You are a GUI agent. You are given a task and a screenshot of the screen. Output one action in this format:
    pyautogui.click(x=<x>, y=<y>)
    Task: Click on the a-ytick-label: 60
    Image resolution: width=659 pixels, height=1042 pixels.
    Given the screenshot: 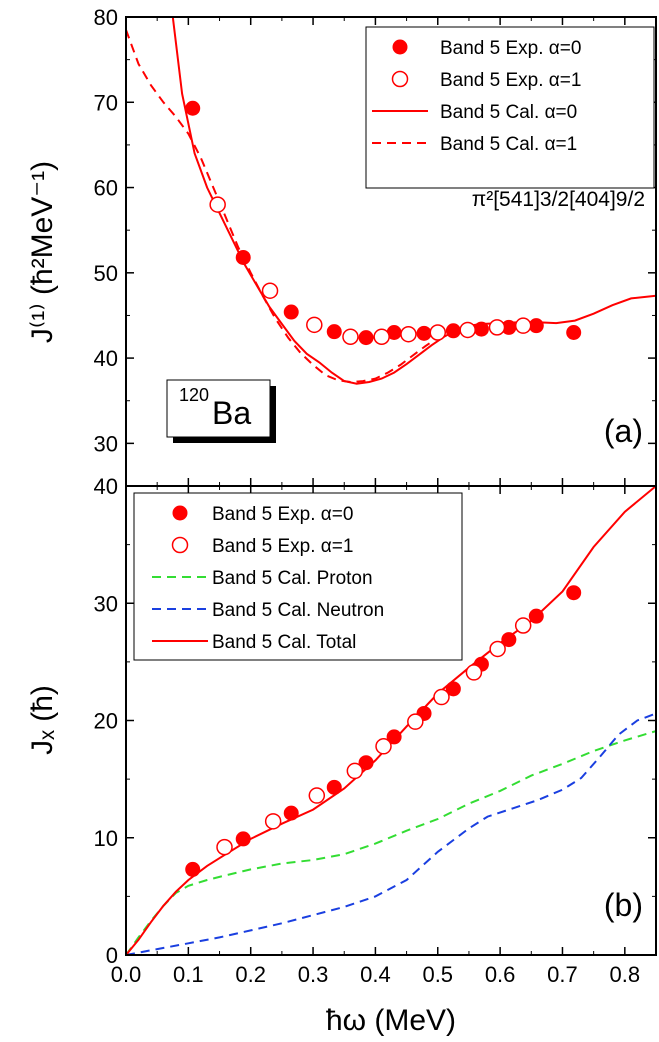 What is the action you would take?
    pyautogui.click(x=106, y=188)
    